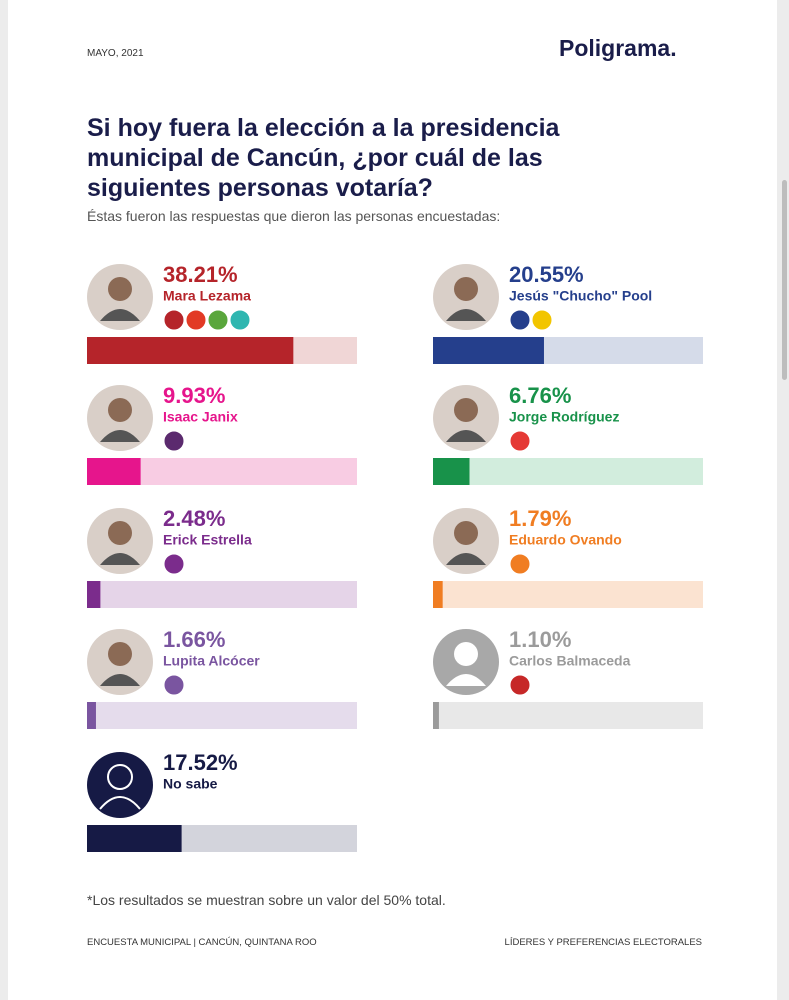 Image resolution: width=789 pixels, height=1000 pixels. What do you see at coordinates (194, 395) in the screenshot?
I see `value-label: 9.93%` at bounding box center [194, 395].